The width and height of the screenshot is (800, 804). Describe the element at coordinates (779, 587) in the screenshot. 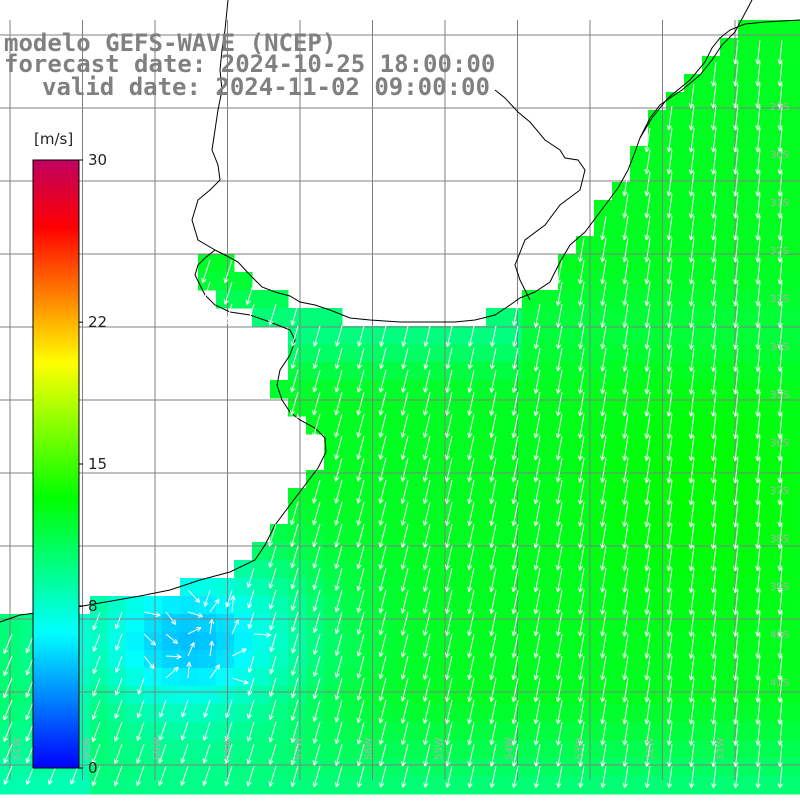

I see `lat-label: 39S` at that location.